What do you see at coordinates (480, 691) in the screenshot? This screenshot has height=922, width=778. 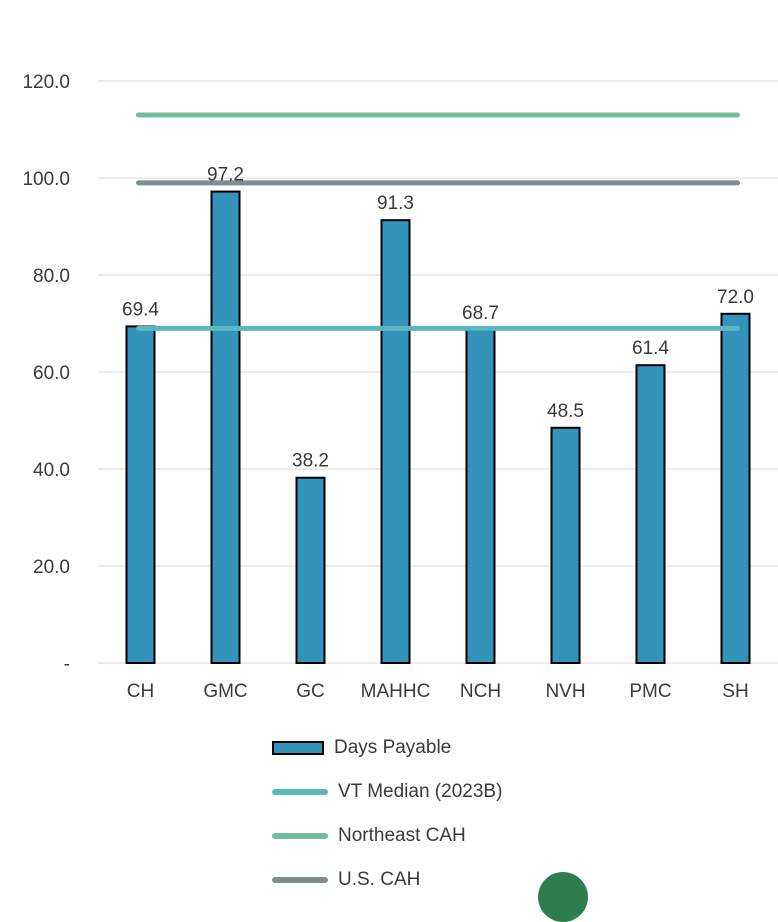 I see `x-tick-label-nch: NCH` at bounding box center [480, 691].